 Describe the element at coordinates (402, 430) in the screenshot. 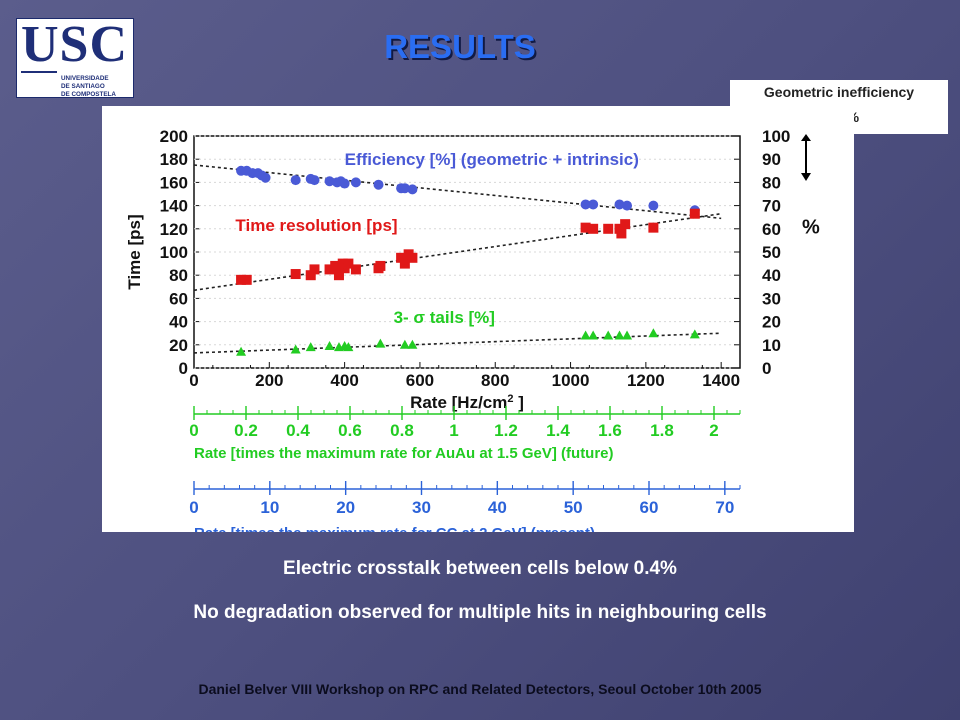

I see `secondary-axis-tick-label: 0.8` at that location.